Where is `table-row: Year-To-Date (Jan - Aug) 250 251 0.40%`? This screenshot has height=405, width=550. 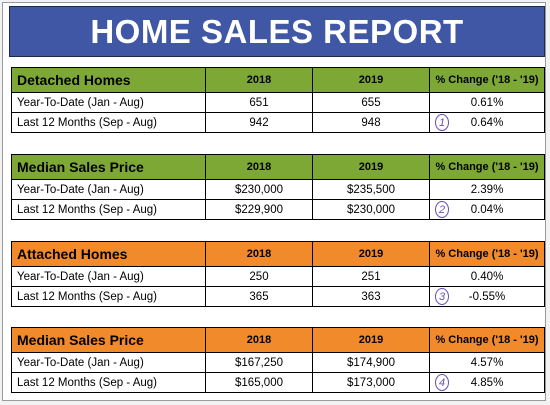 table-row: Year-To-Date (Jan - Aug) 250 251 0.40% is located at coordinates (278, 276).